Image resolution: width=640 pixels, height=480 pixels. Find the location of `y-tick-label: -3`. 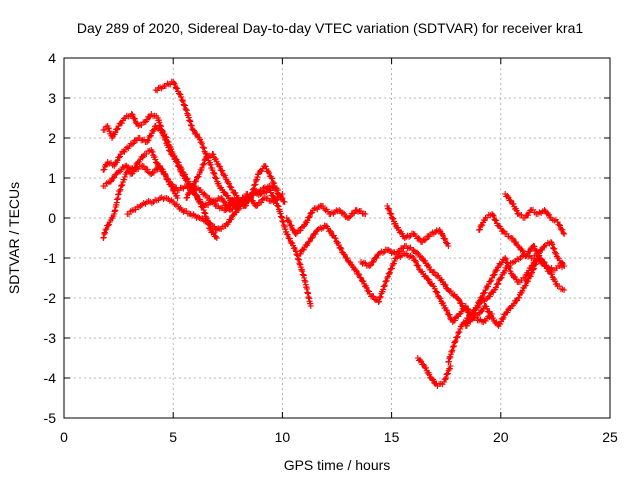

y-tick-label: -3 is located at coordinates (50, 338).